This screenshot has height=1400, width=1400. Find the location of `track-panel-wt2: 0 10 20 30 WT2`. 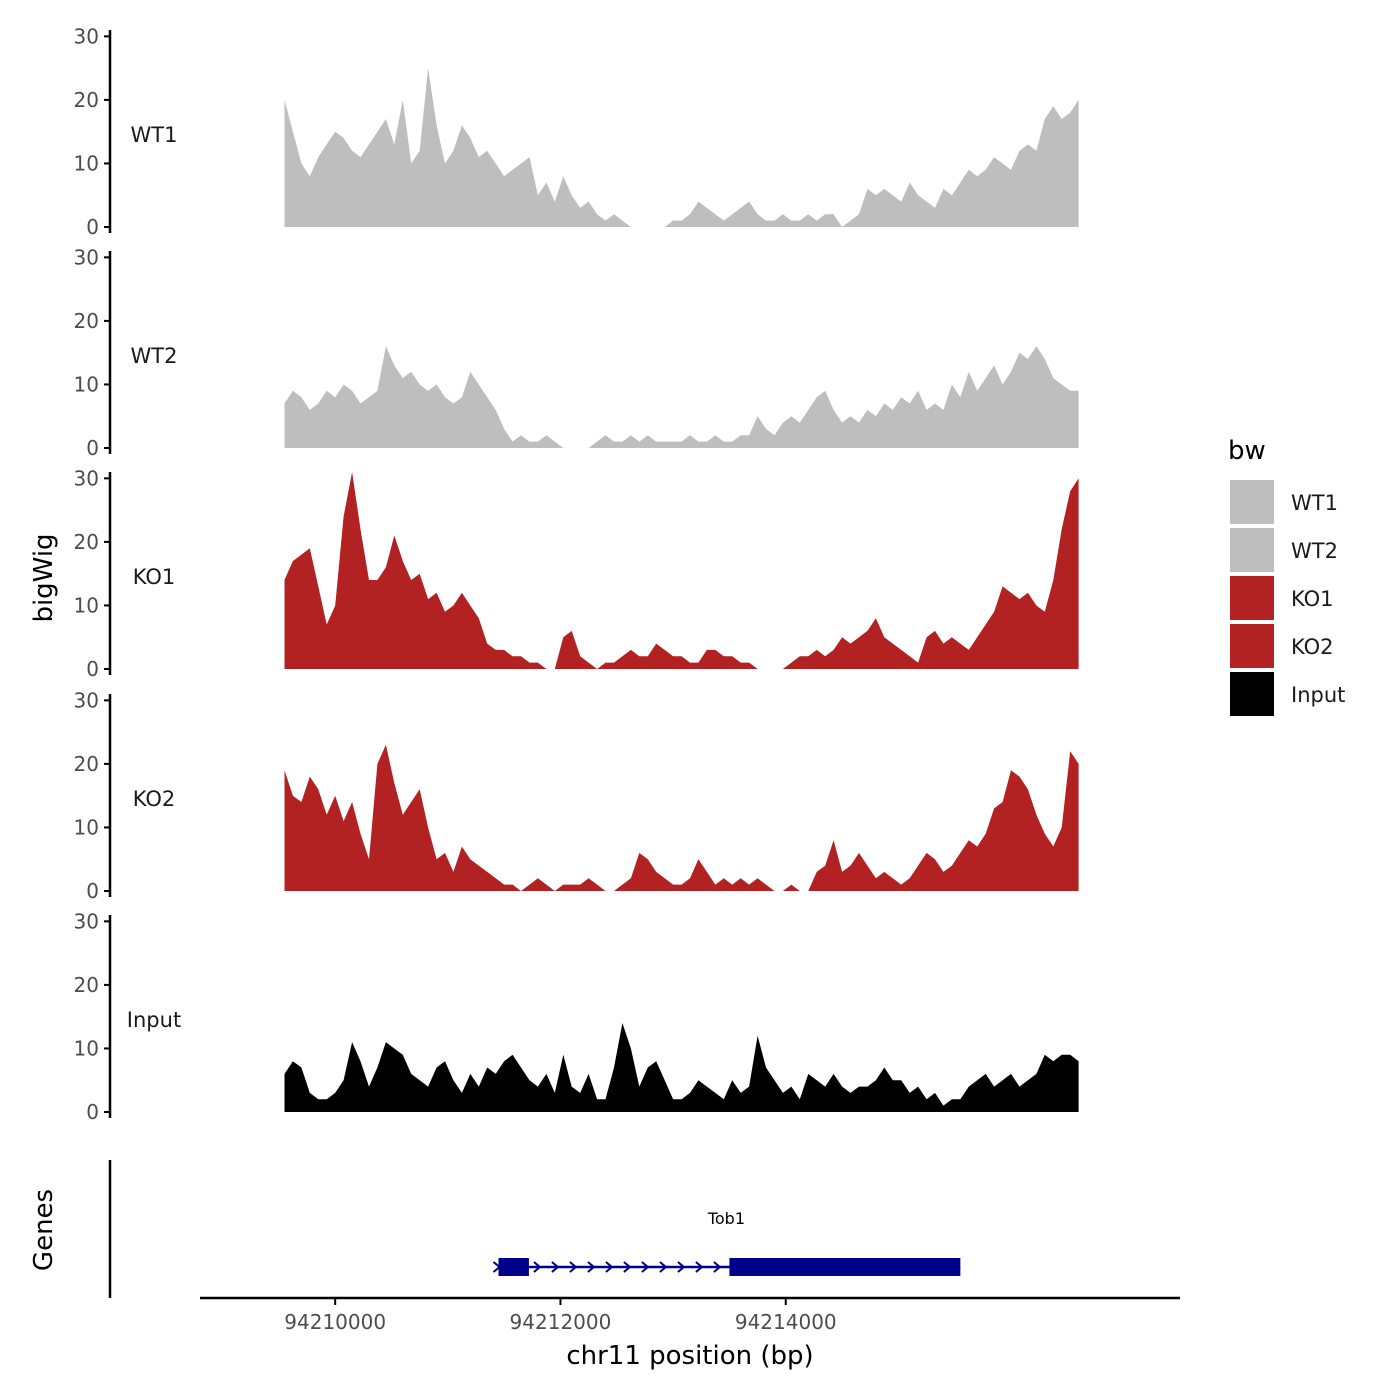

track-panel-wt2: 0 10 20 30 WT2 is located at coordinates (576, 352).